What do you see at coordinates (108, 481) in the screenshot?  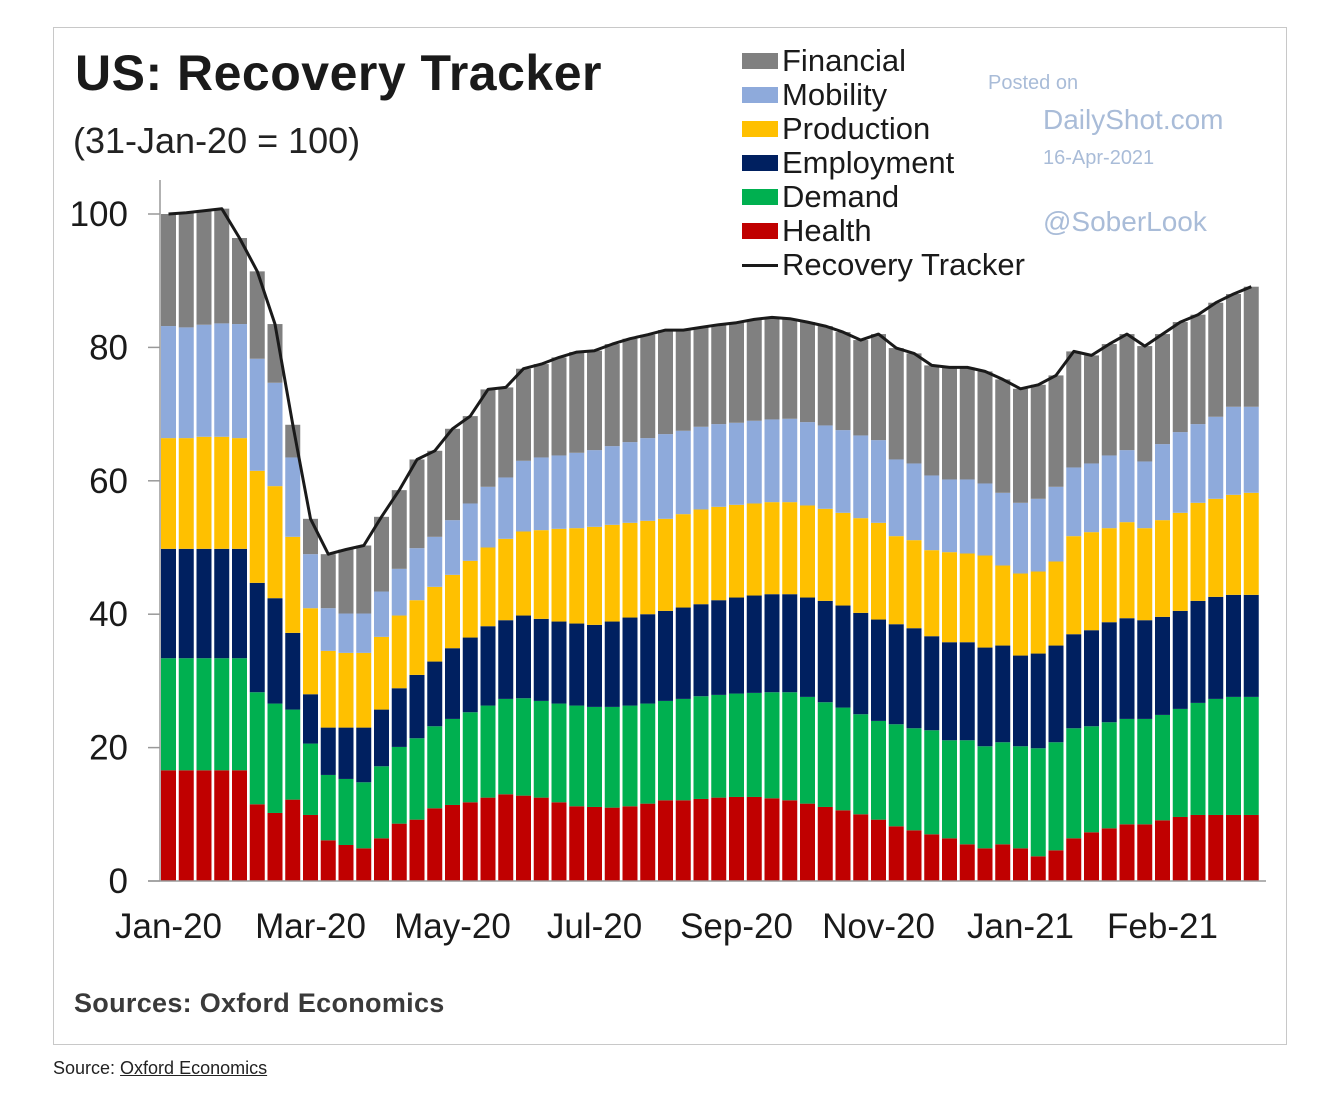 I see `y-tick-label: 60` at bounding box center [108, 481].